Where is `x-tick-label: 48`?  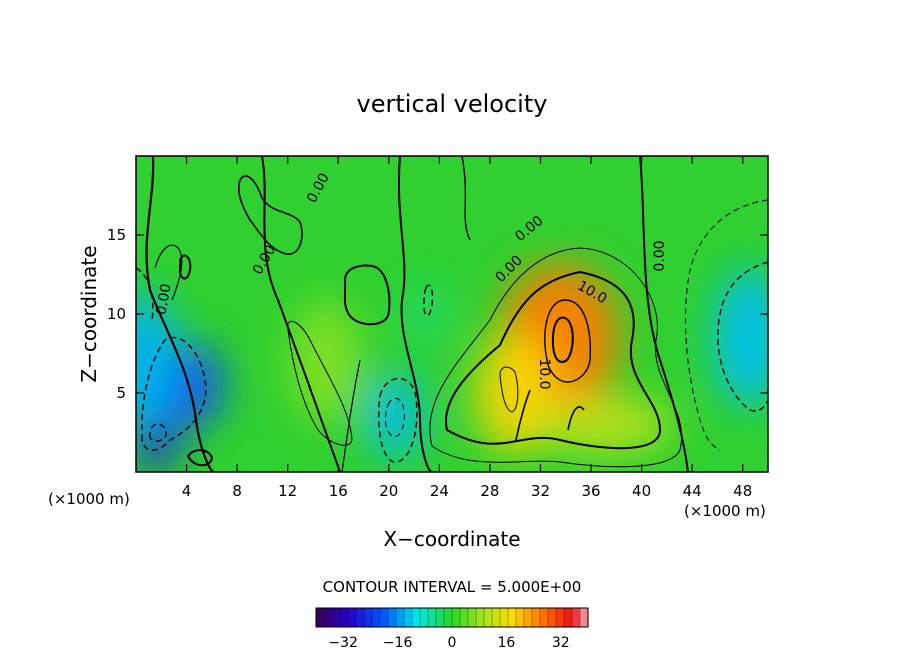
x-tick-label: 48 is located at coordinates (742, 491).